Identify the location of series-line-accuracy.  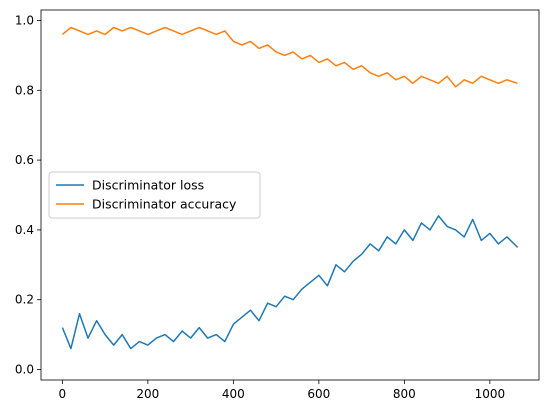
(289, 57).